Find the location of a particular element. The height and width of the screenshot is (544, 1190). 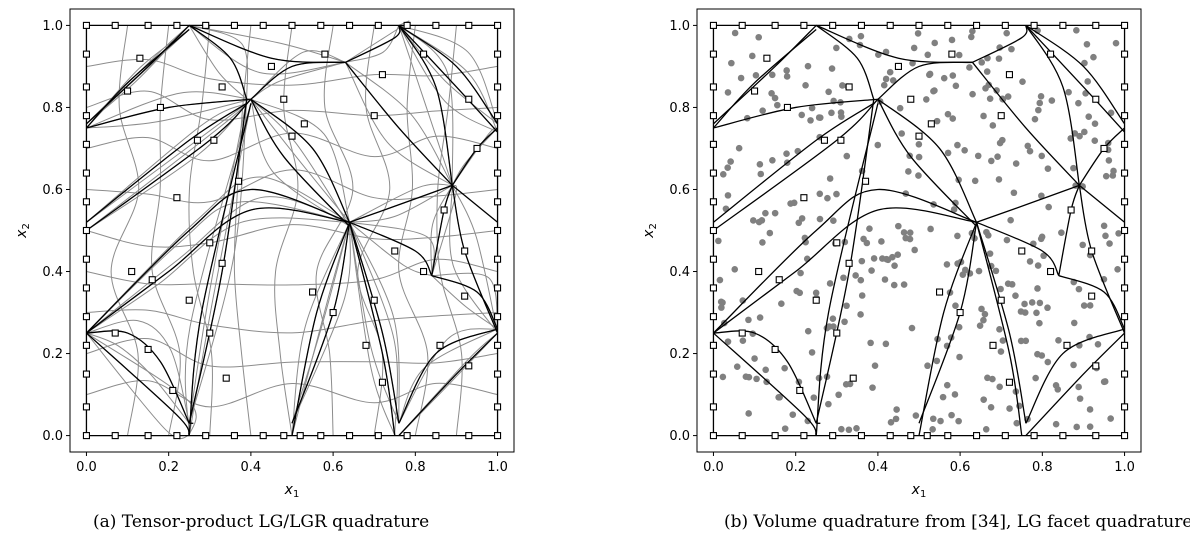

x-tick-label: 1.0 is located at coordinates (497, 467).